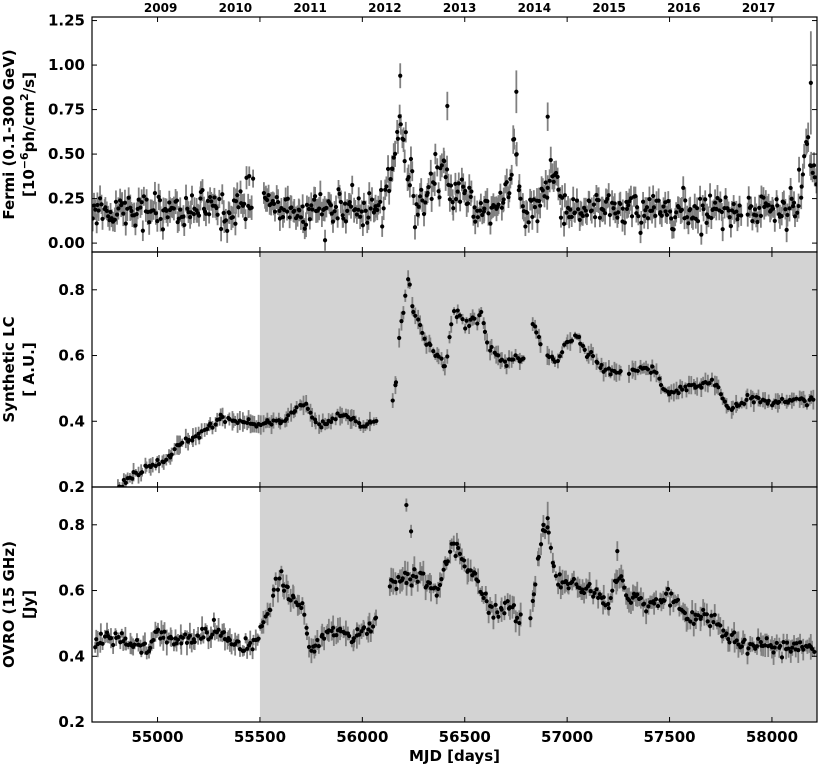  What do you see at coordinates (384, 8) in the screenshot?
I see `year-label: 2012` at bounding box center [384, 8].